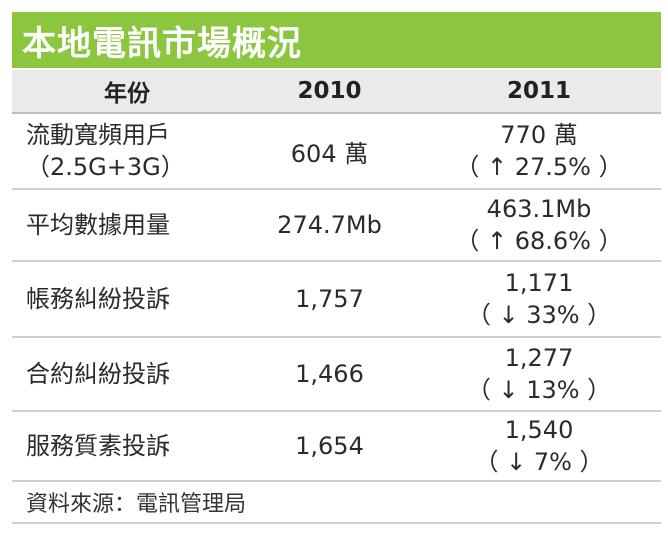 This screenshot has height=540, width=668. What do you see at coordinates (539, 225) in the screenshot?
I see `value-2011-cell: 463.1Mb （ ↑ 68.6% ）` at bounding box center [539, 225].